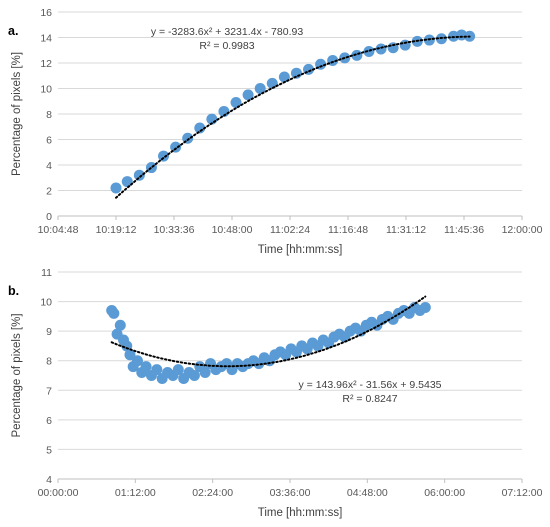 The width and height of the screenshot is (550, 527). I want to click on y-tick-label: 5, so click(49, 450).